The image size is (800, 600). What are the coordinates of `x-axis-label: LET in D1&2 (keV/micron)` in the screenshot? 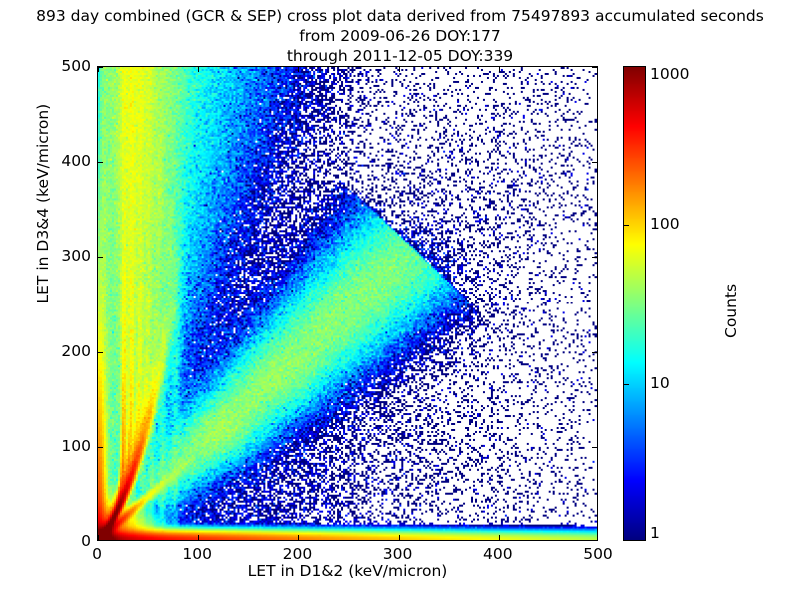 It's located at (347, 571).